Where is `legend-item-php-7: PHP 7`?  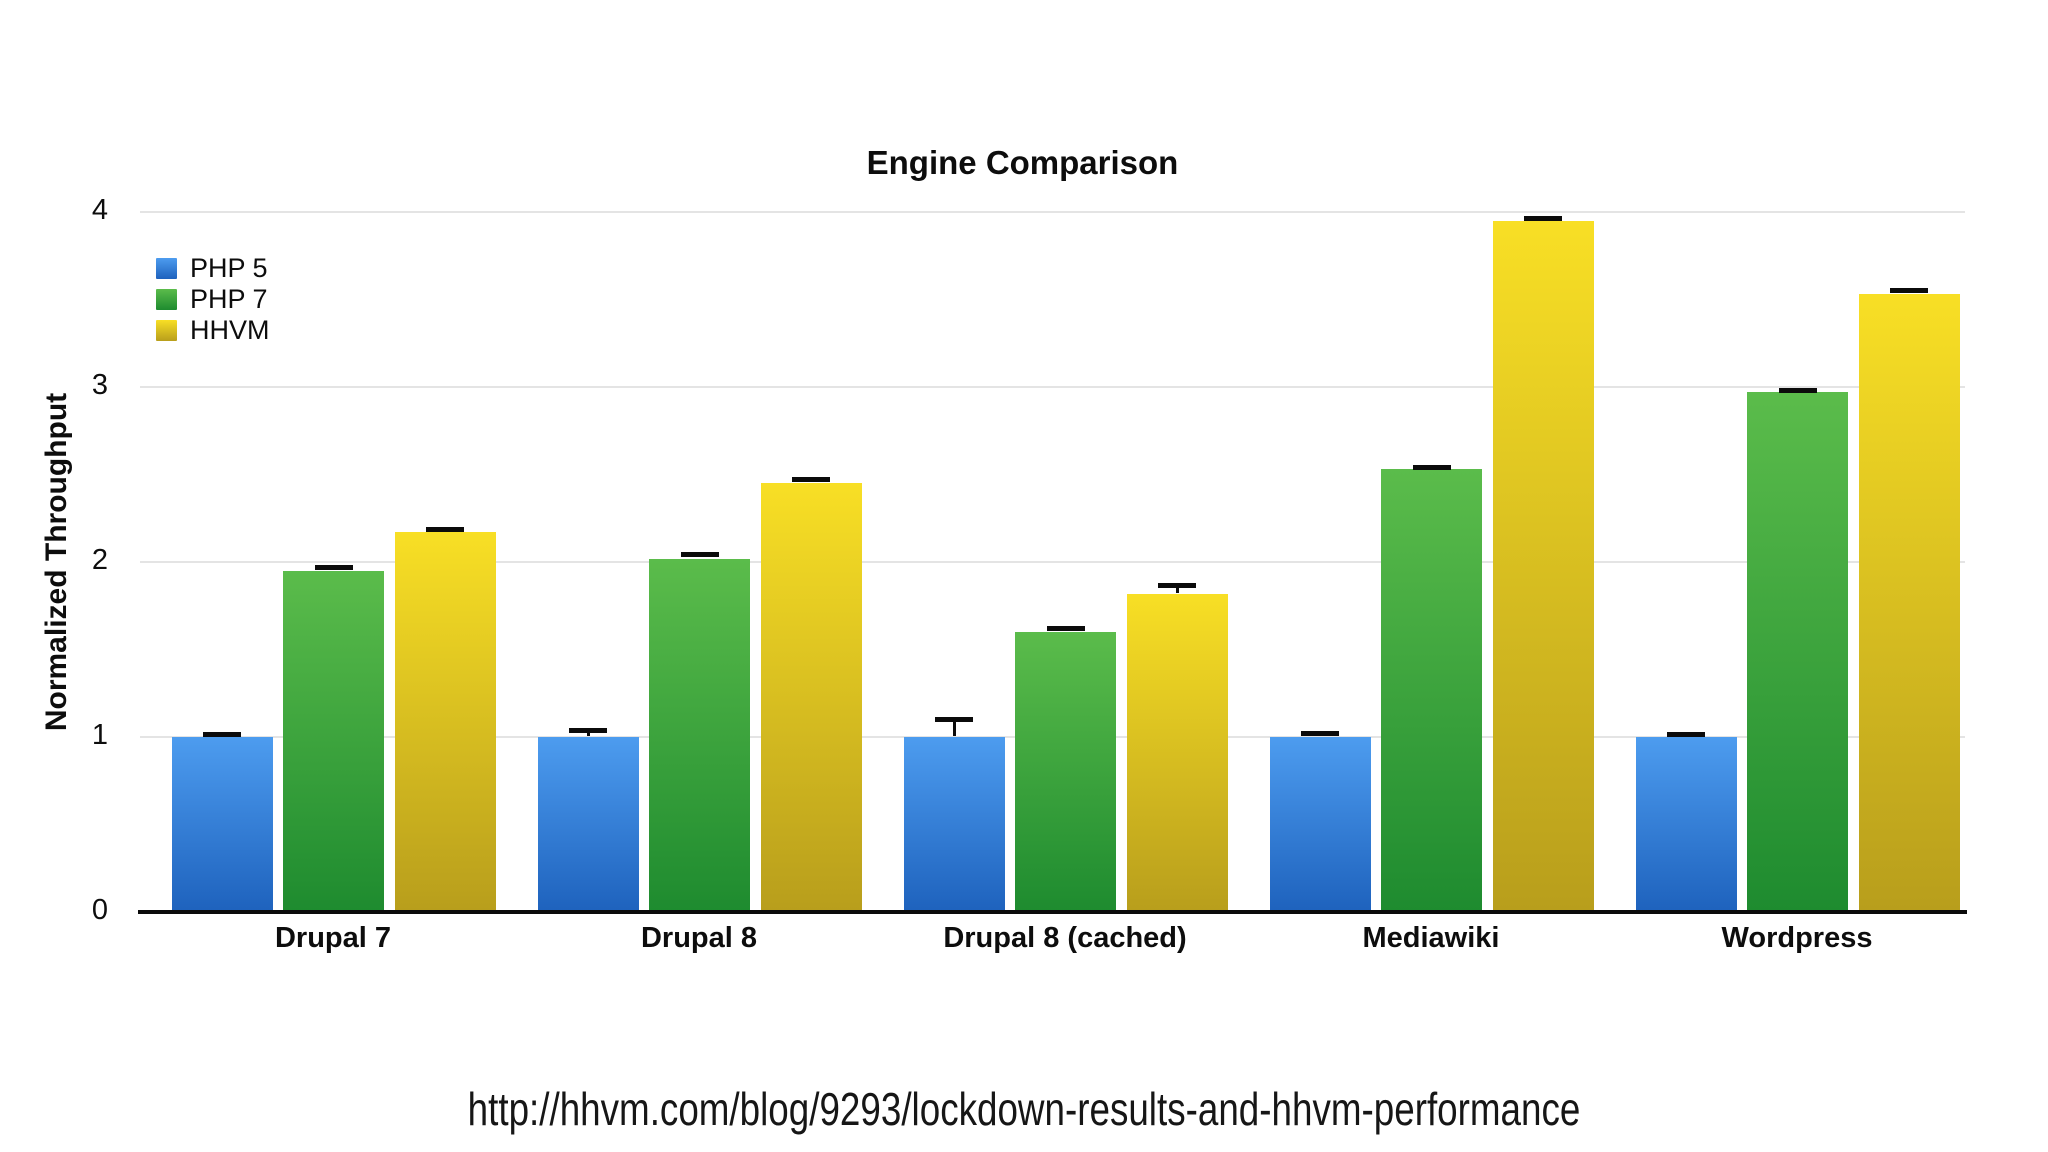 legend-item-php-7: PHP 7 is located at coordinates (213, 299).